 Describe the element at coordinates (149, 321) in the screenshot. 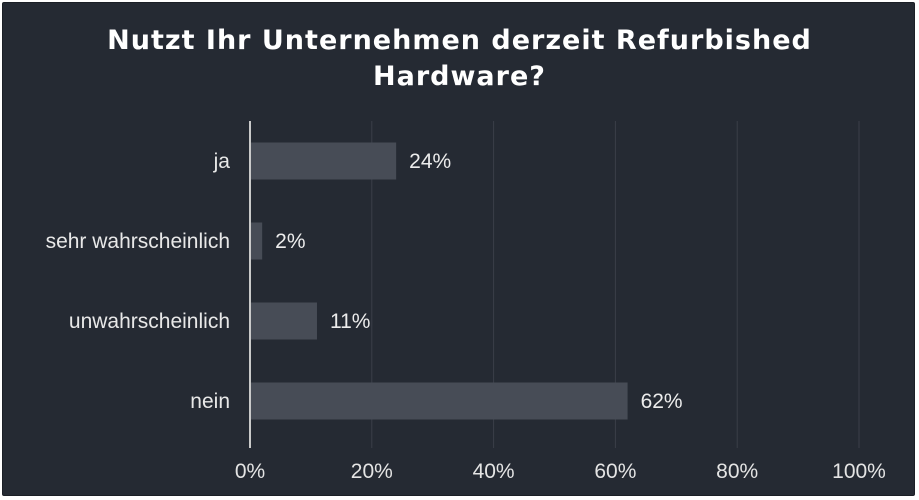

I see `category-label-2: unwahrscheinlich` at that location.